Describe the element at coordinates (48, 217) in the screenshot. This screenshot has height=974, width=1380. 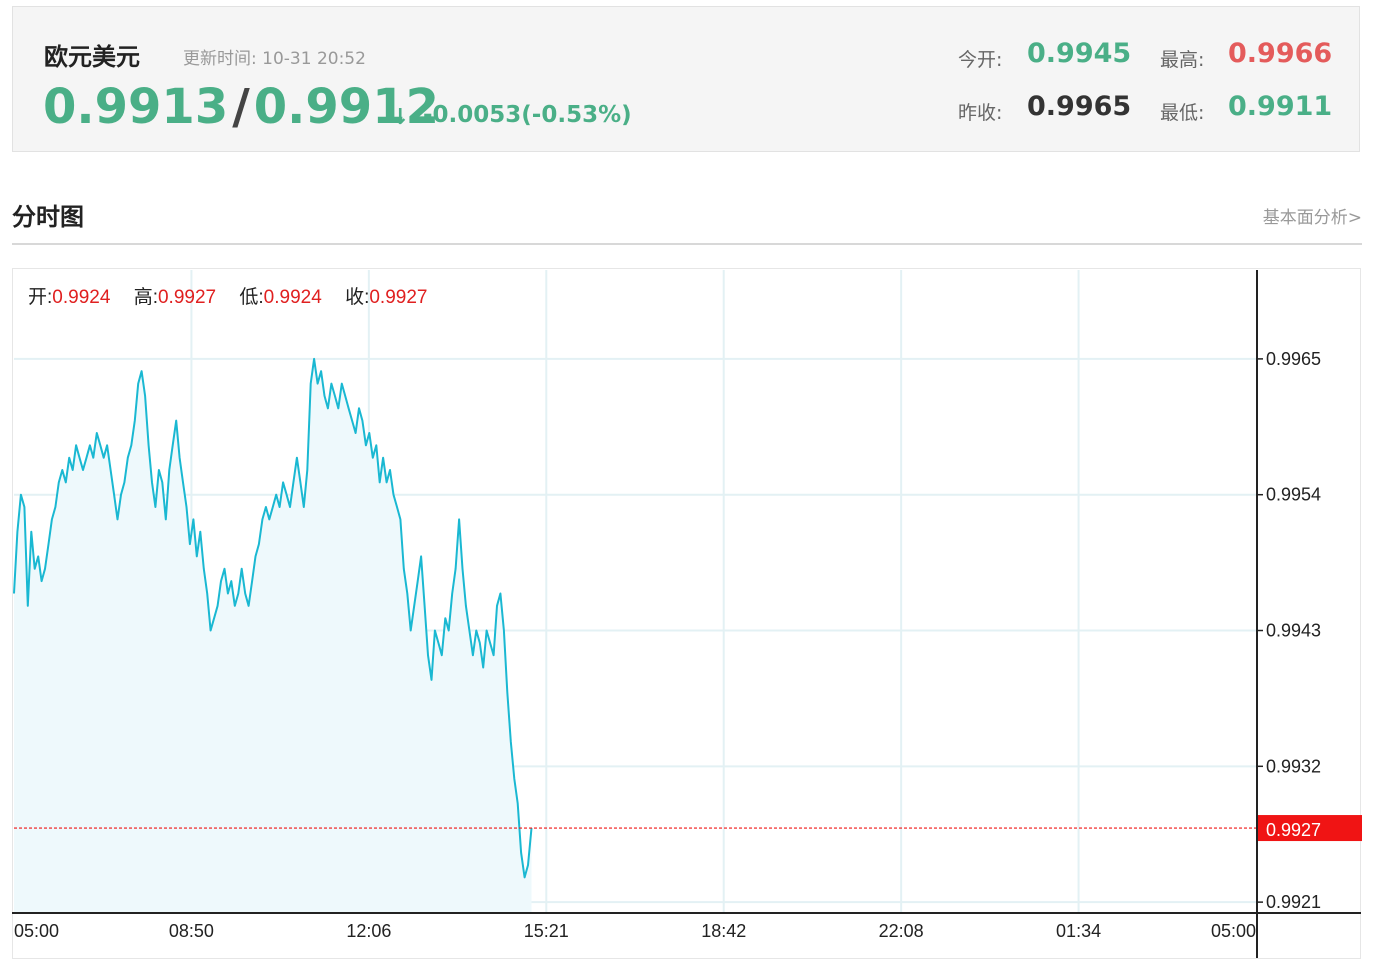
I see `section-title: 分时图` at that location.